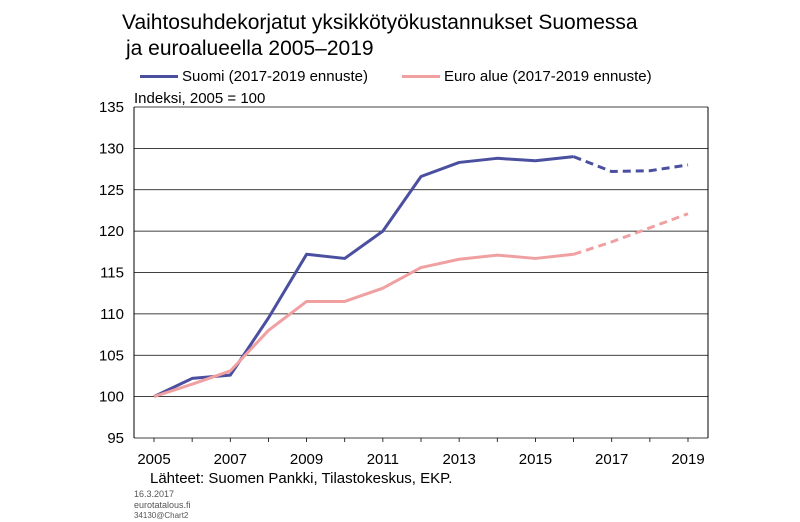 The width and height of the screenshot is (800, 522). What do you see at coordinates (200, 98) in the screenshot?
I see `unit-label: Indeksi, 2005 = 100` at bounding box center [200, 98].